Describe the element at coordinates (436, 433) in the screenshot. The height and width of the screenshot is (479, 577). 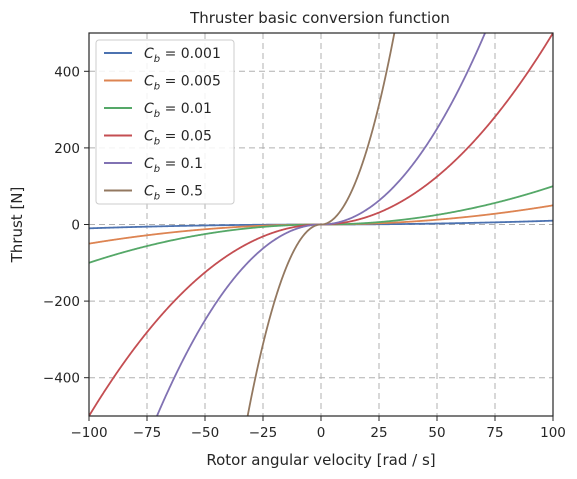
I see `x-tick-label: 50` at that location.